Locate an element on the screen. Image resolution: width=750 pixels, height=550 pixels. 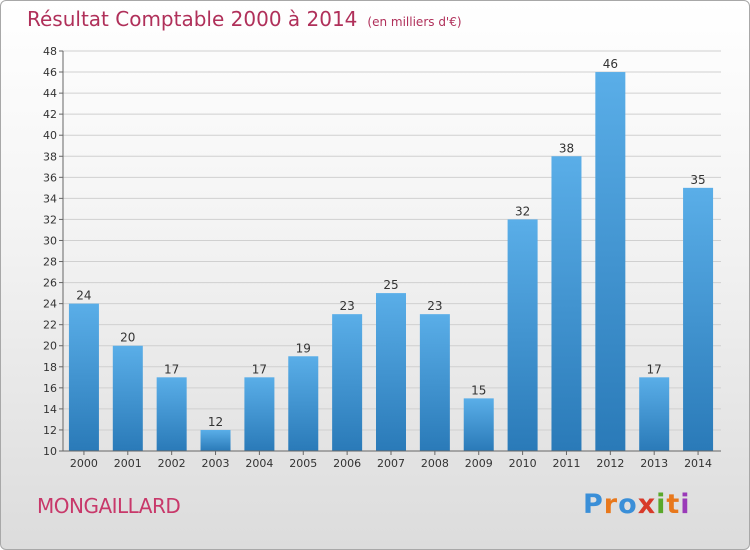
bar-value-label: 24 is located at coordinates (83, 296).